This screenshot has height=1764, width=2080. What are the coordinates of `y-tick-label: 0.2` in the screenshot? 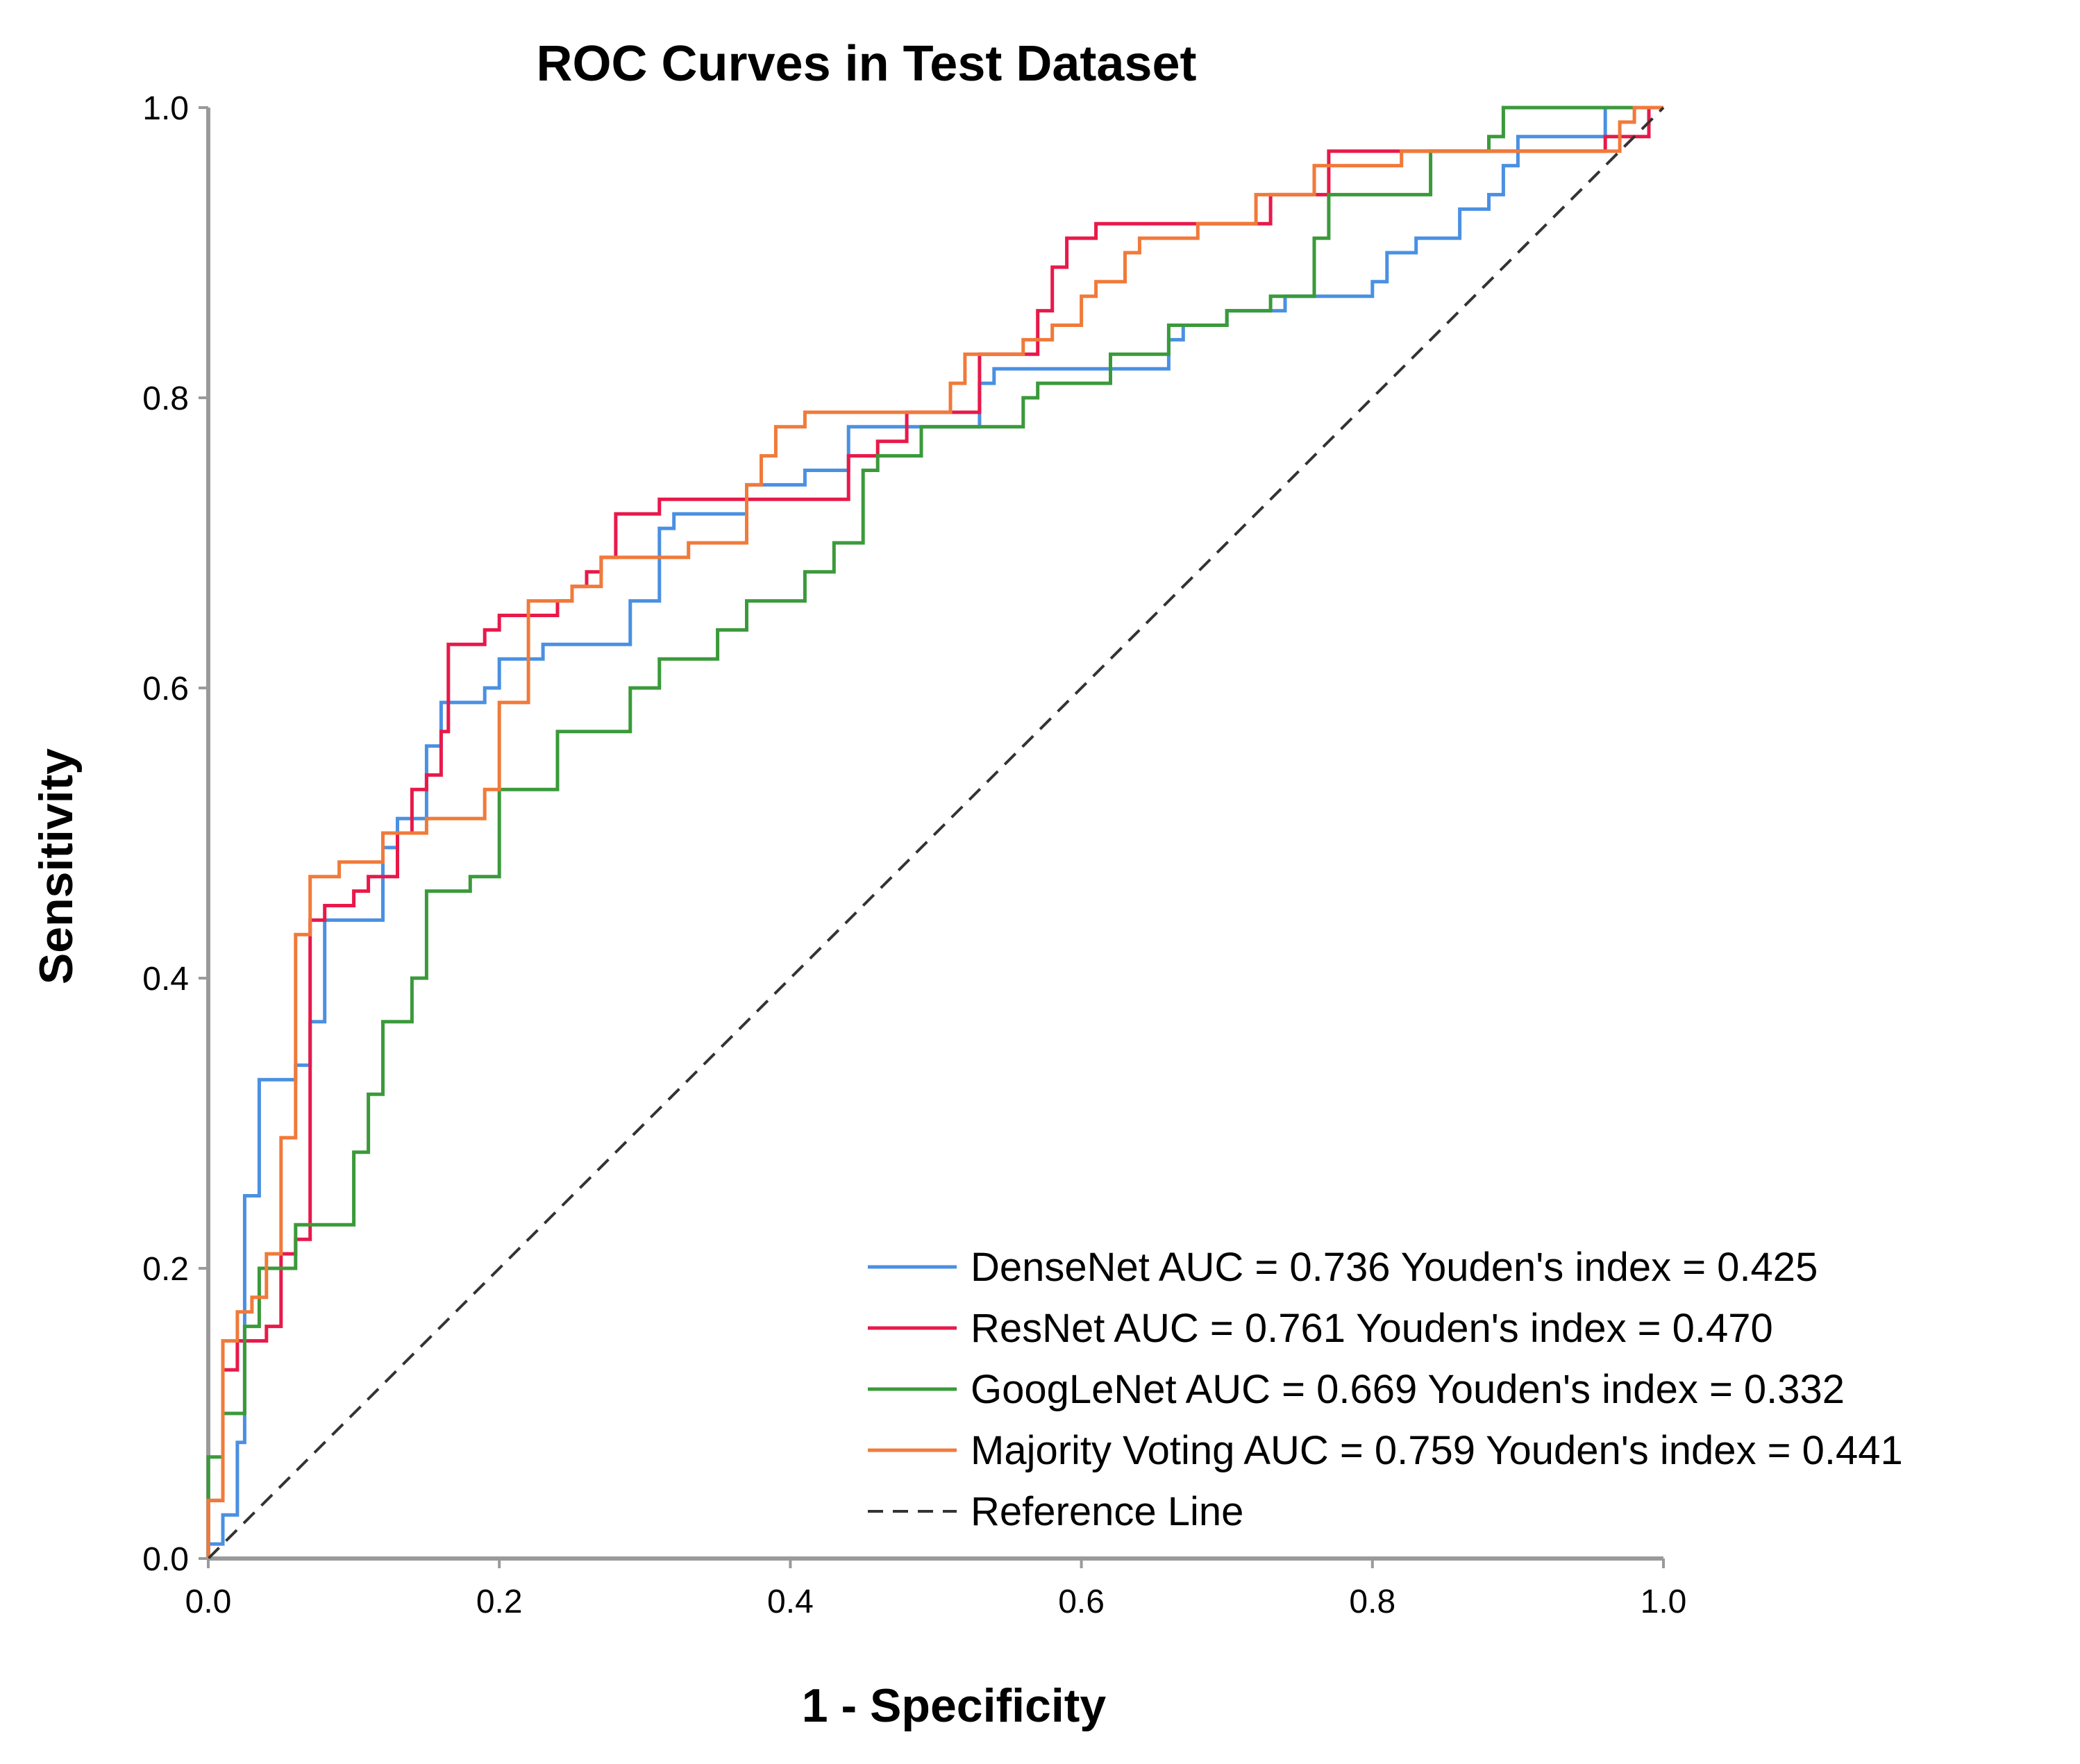 It's located at (165, 1269).